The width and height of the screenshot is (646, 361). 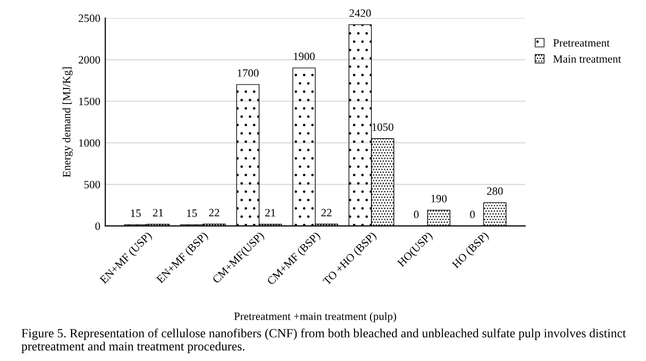 I want to click on y-axis-title: Energy demand [MJ/Kg], so click(x=67, y=122).